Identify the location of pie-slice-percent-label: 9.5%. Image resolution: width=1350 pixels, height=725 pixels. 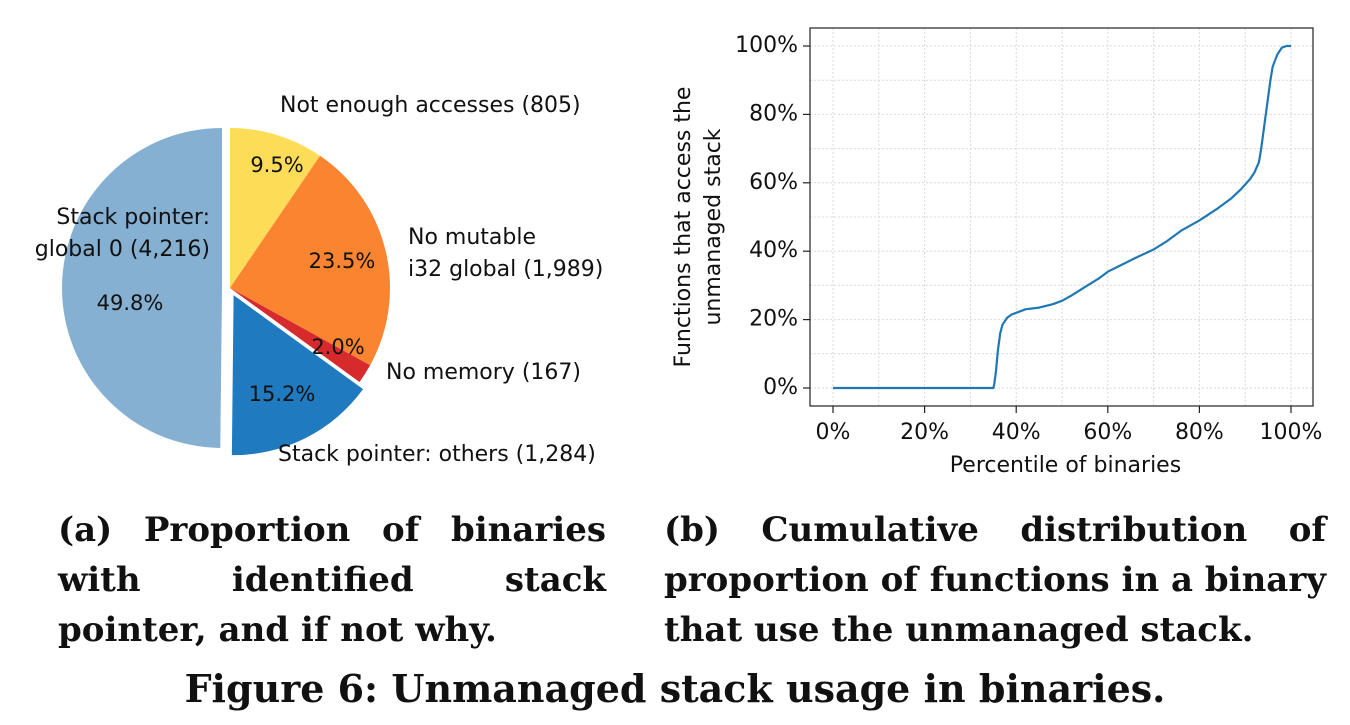
(276, 165).